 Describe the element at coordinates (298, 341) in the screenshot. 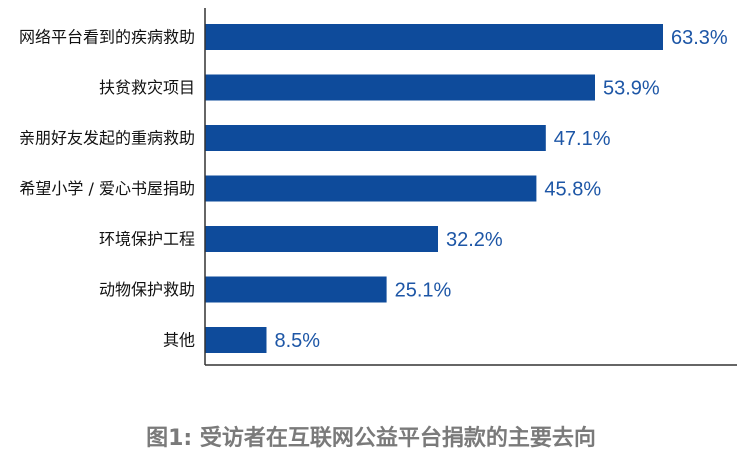

I see `data-label: 8.5%` at that location.